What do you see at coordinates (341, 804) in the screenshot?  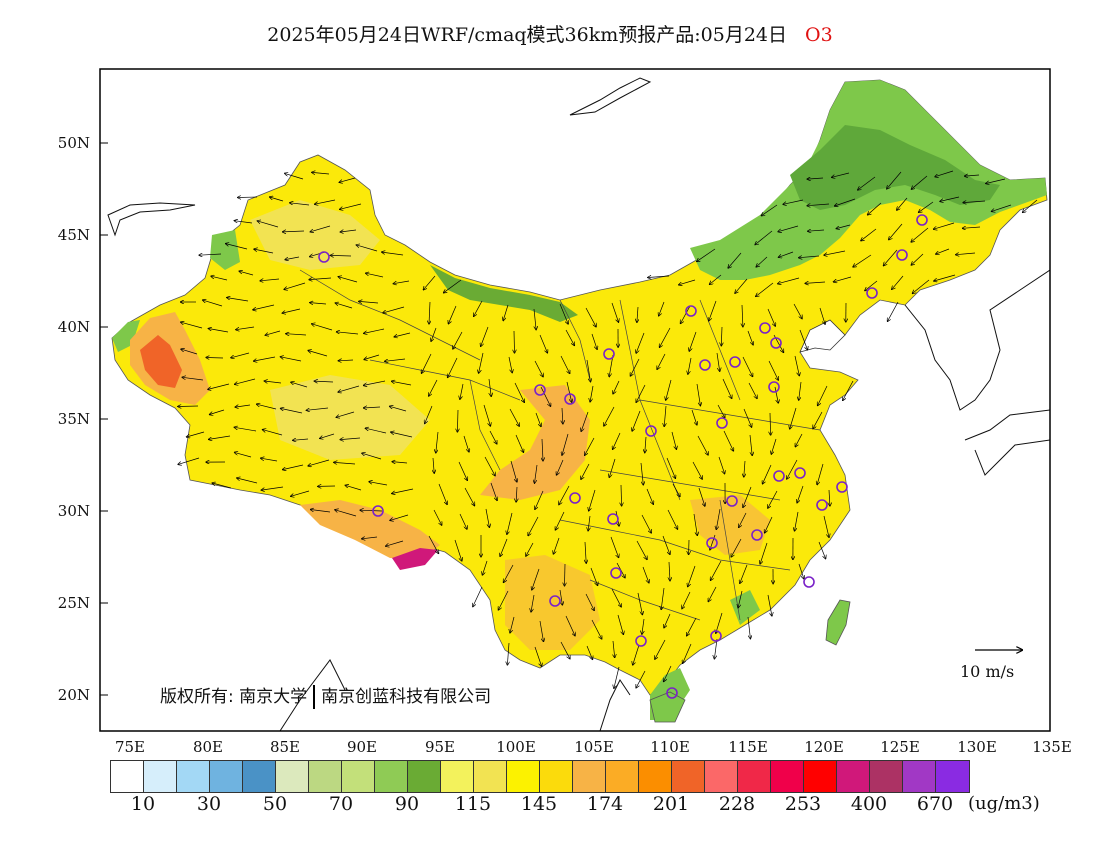 I see `colorbar-label: 70` at bounding box center [341, 804].